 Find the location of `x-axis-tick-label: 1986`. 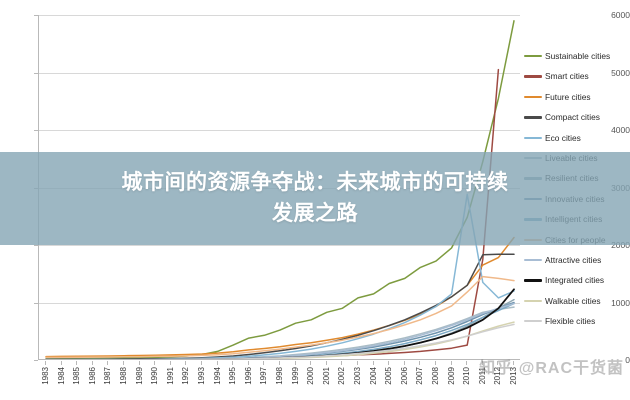

x-axis-tick-label: 1986 is located at coordinates (92, 376).